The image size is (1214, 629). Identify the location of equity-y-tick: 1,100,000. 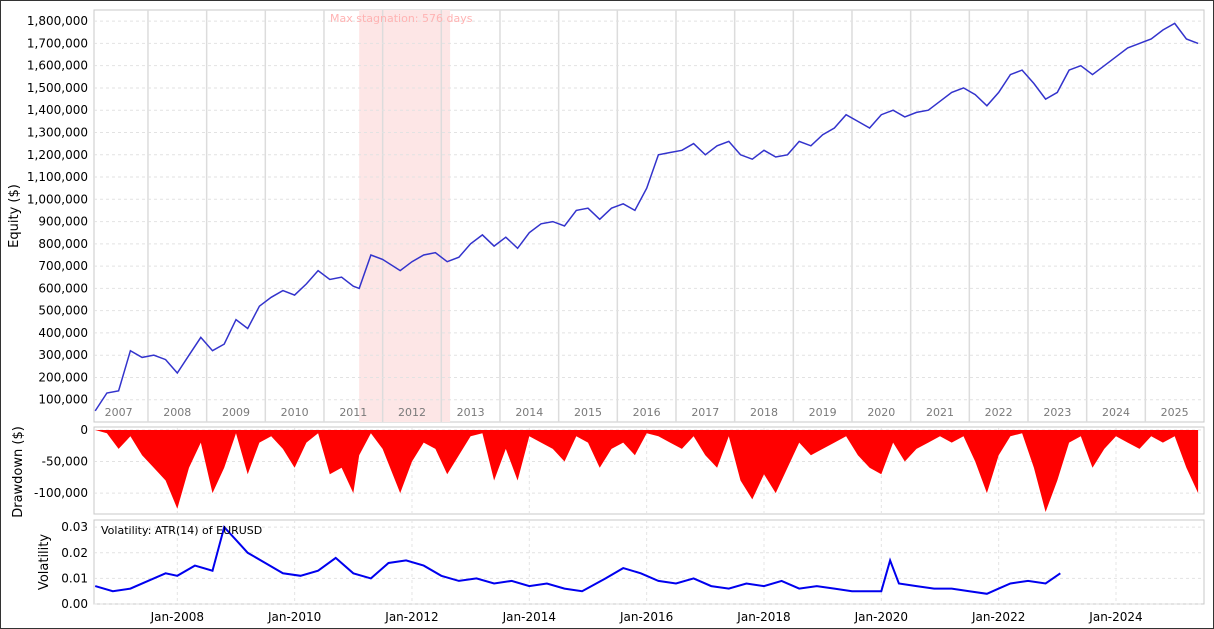
(57, 177).